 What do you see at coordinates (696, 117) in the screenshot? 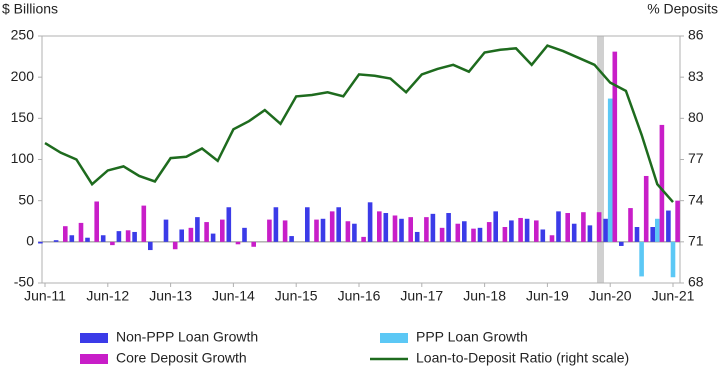
I see `y2-tick-label: 80` at bounding box center [696, 117].